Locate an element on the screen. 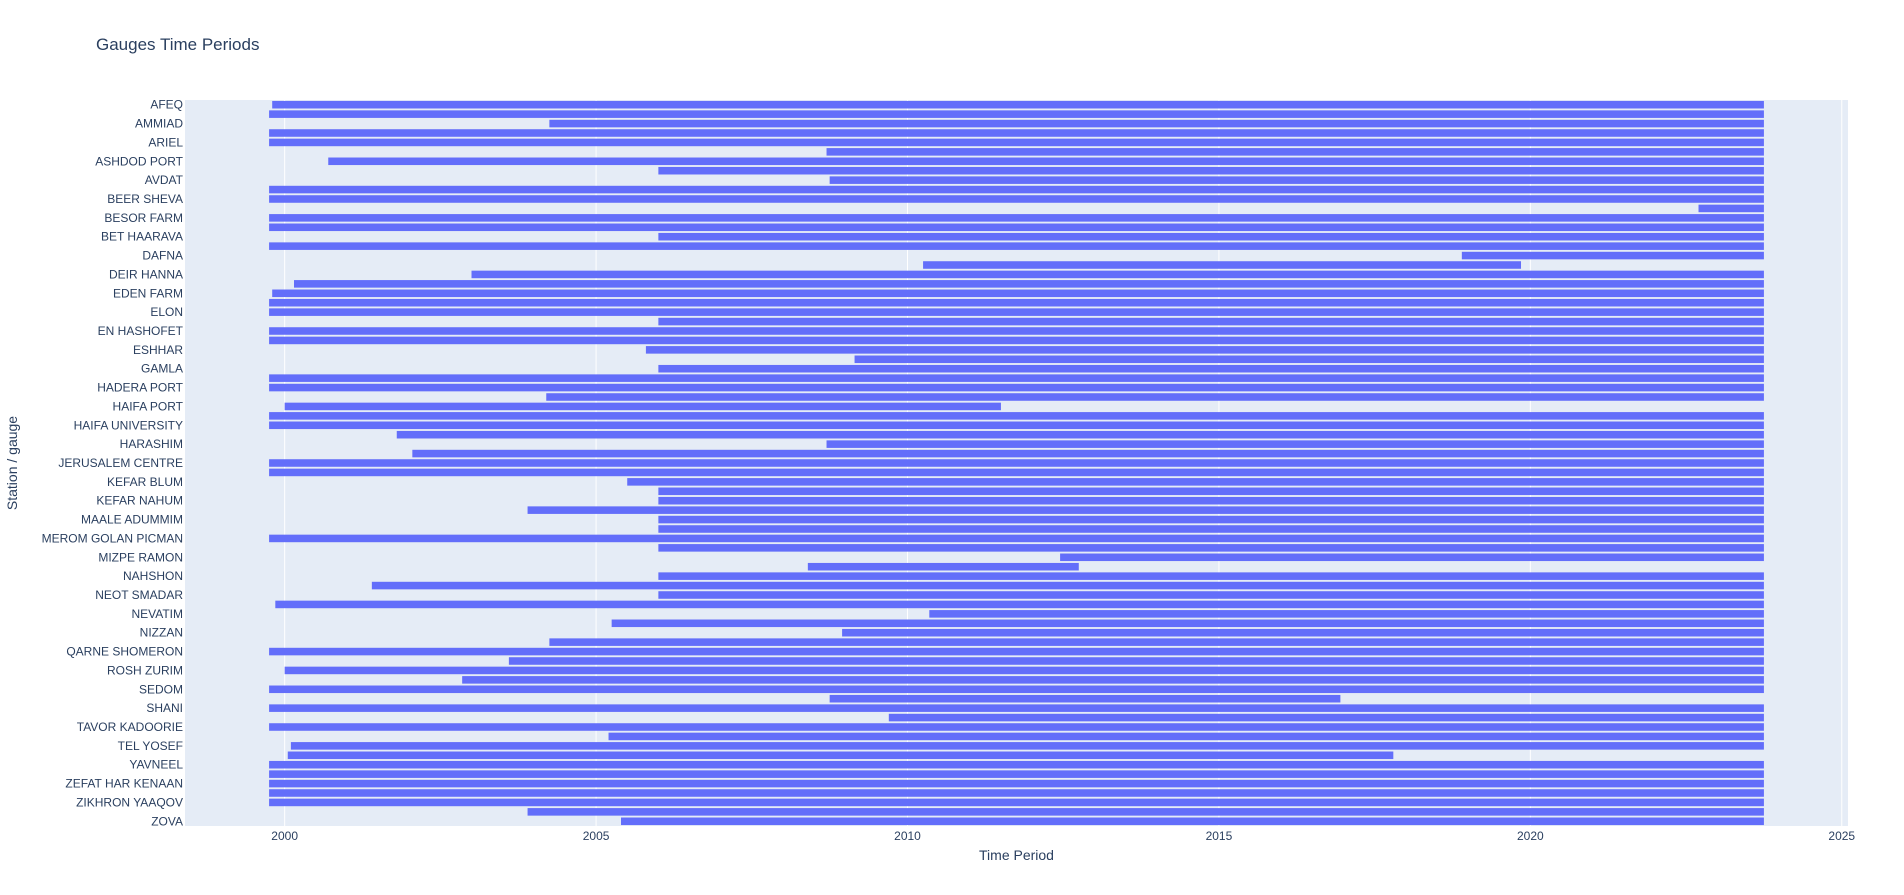 This screenshot has width=1904, height=895. y-tick-label: DEIR HANNA is located at coordinates (146, 274).